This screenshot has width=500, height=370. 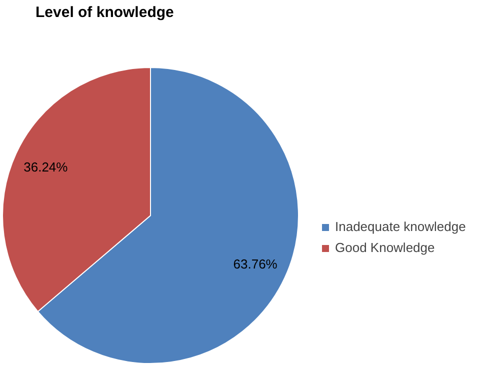 I want to click on chart-title: Level of knowledge, so click(x=105, y=12).